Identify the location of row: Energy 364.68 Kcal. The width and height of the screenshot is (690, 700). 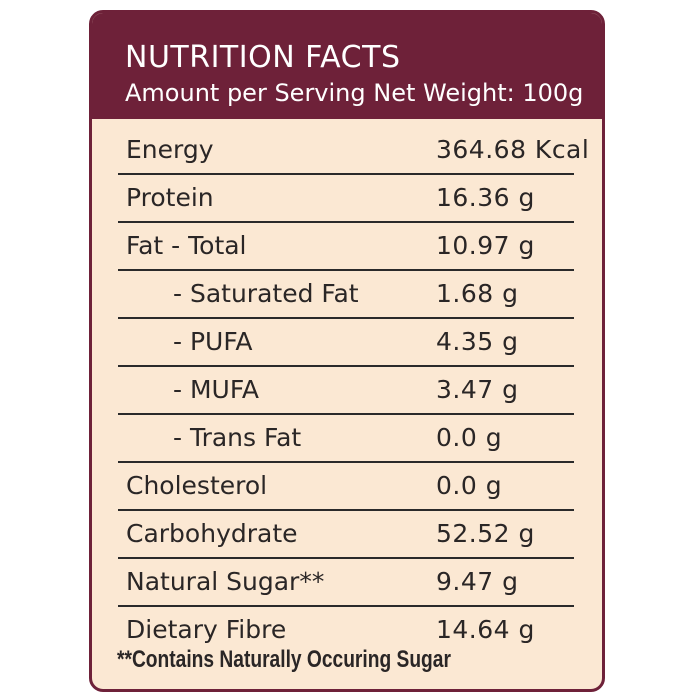
(353, 151).